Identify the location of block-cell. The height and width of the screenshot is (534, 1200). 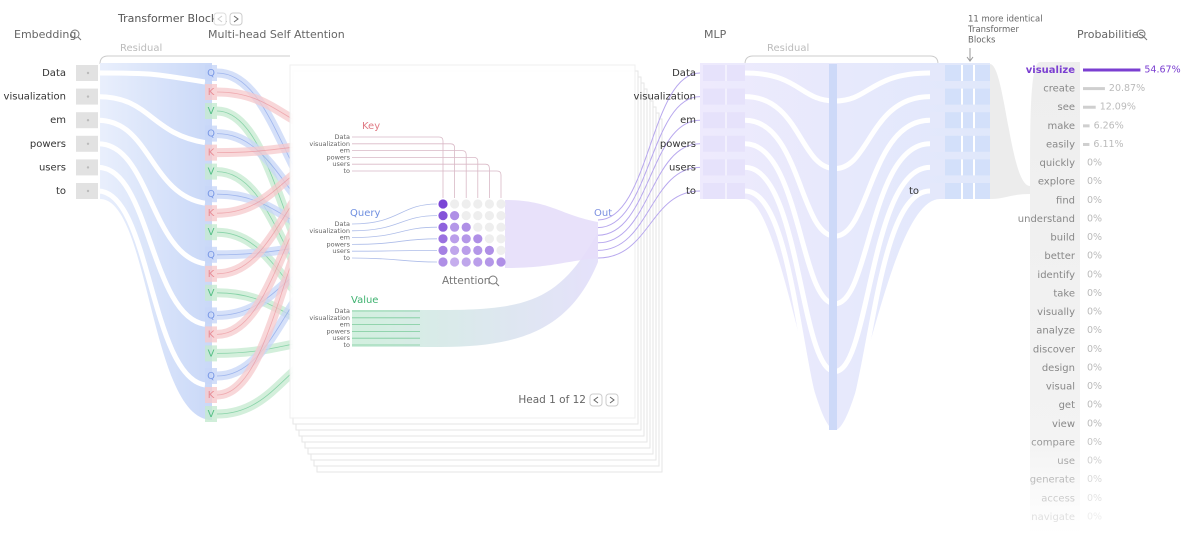
(967, 120).